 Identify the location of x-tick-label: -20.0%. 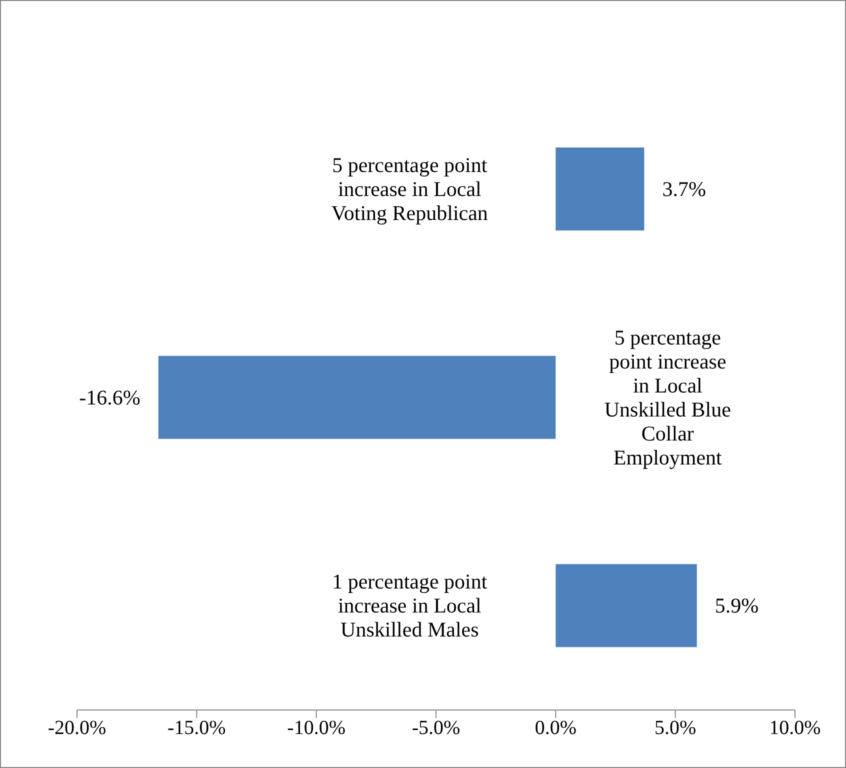
(77, 728).